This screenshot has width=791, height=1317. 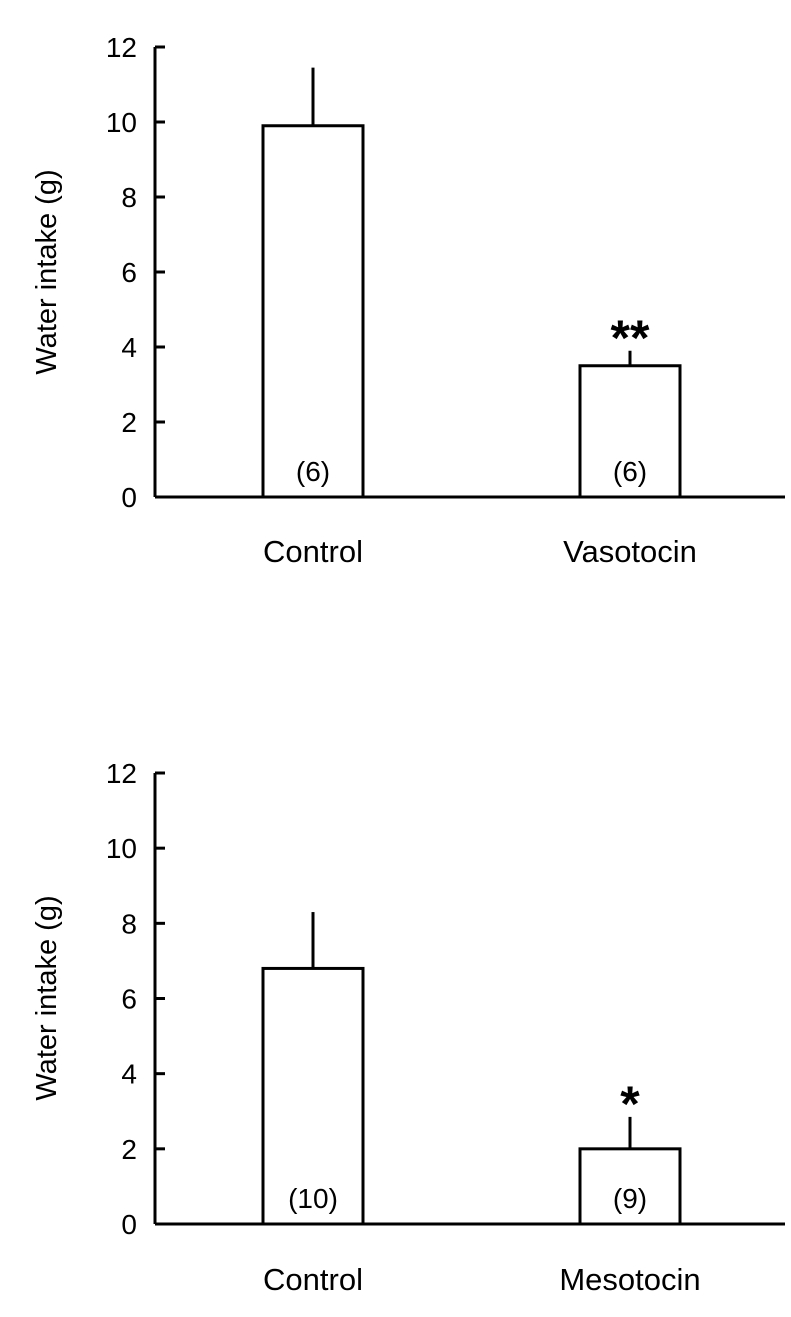 What do you see at coordinates (313, 1198) in the screenshot?
I see `bar-n-label: (10)` at bounding box center [313, 1198].